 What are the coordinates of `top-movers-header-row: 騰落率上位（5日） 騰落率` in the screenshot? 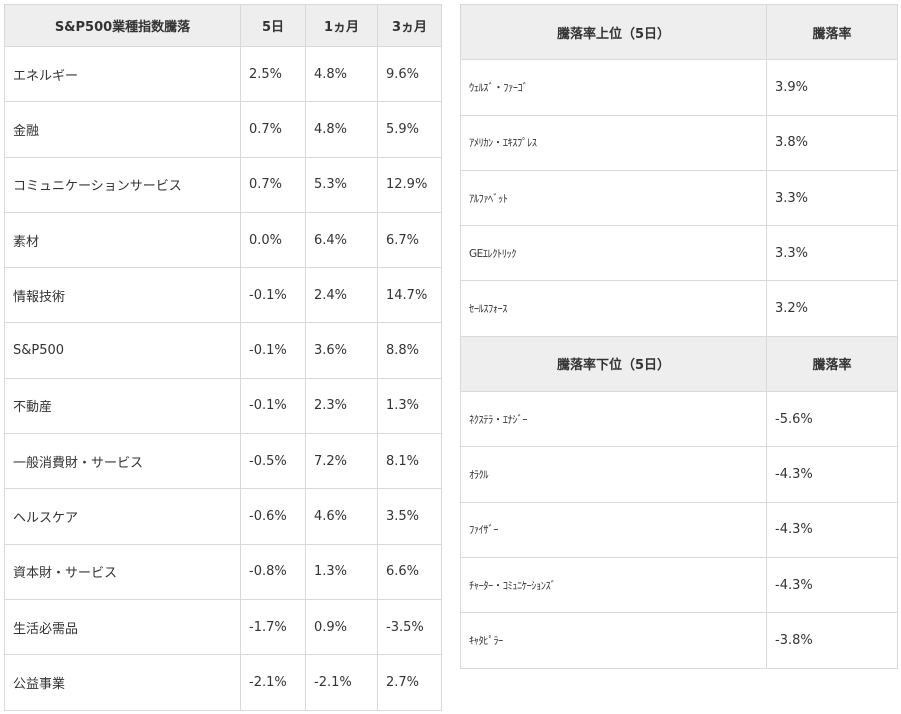 It's located at (679, 32).